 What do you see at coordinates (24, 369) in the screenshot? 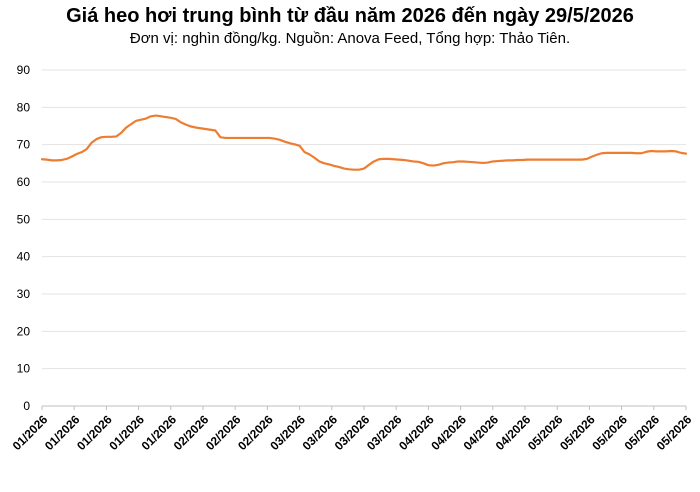
I see `y-tick-label: 10` at bounding box center [24, 369].